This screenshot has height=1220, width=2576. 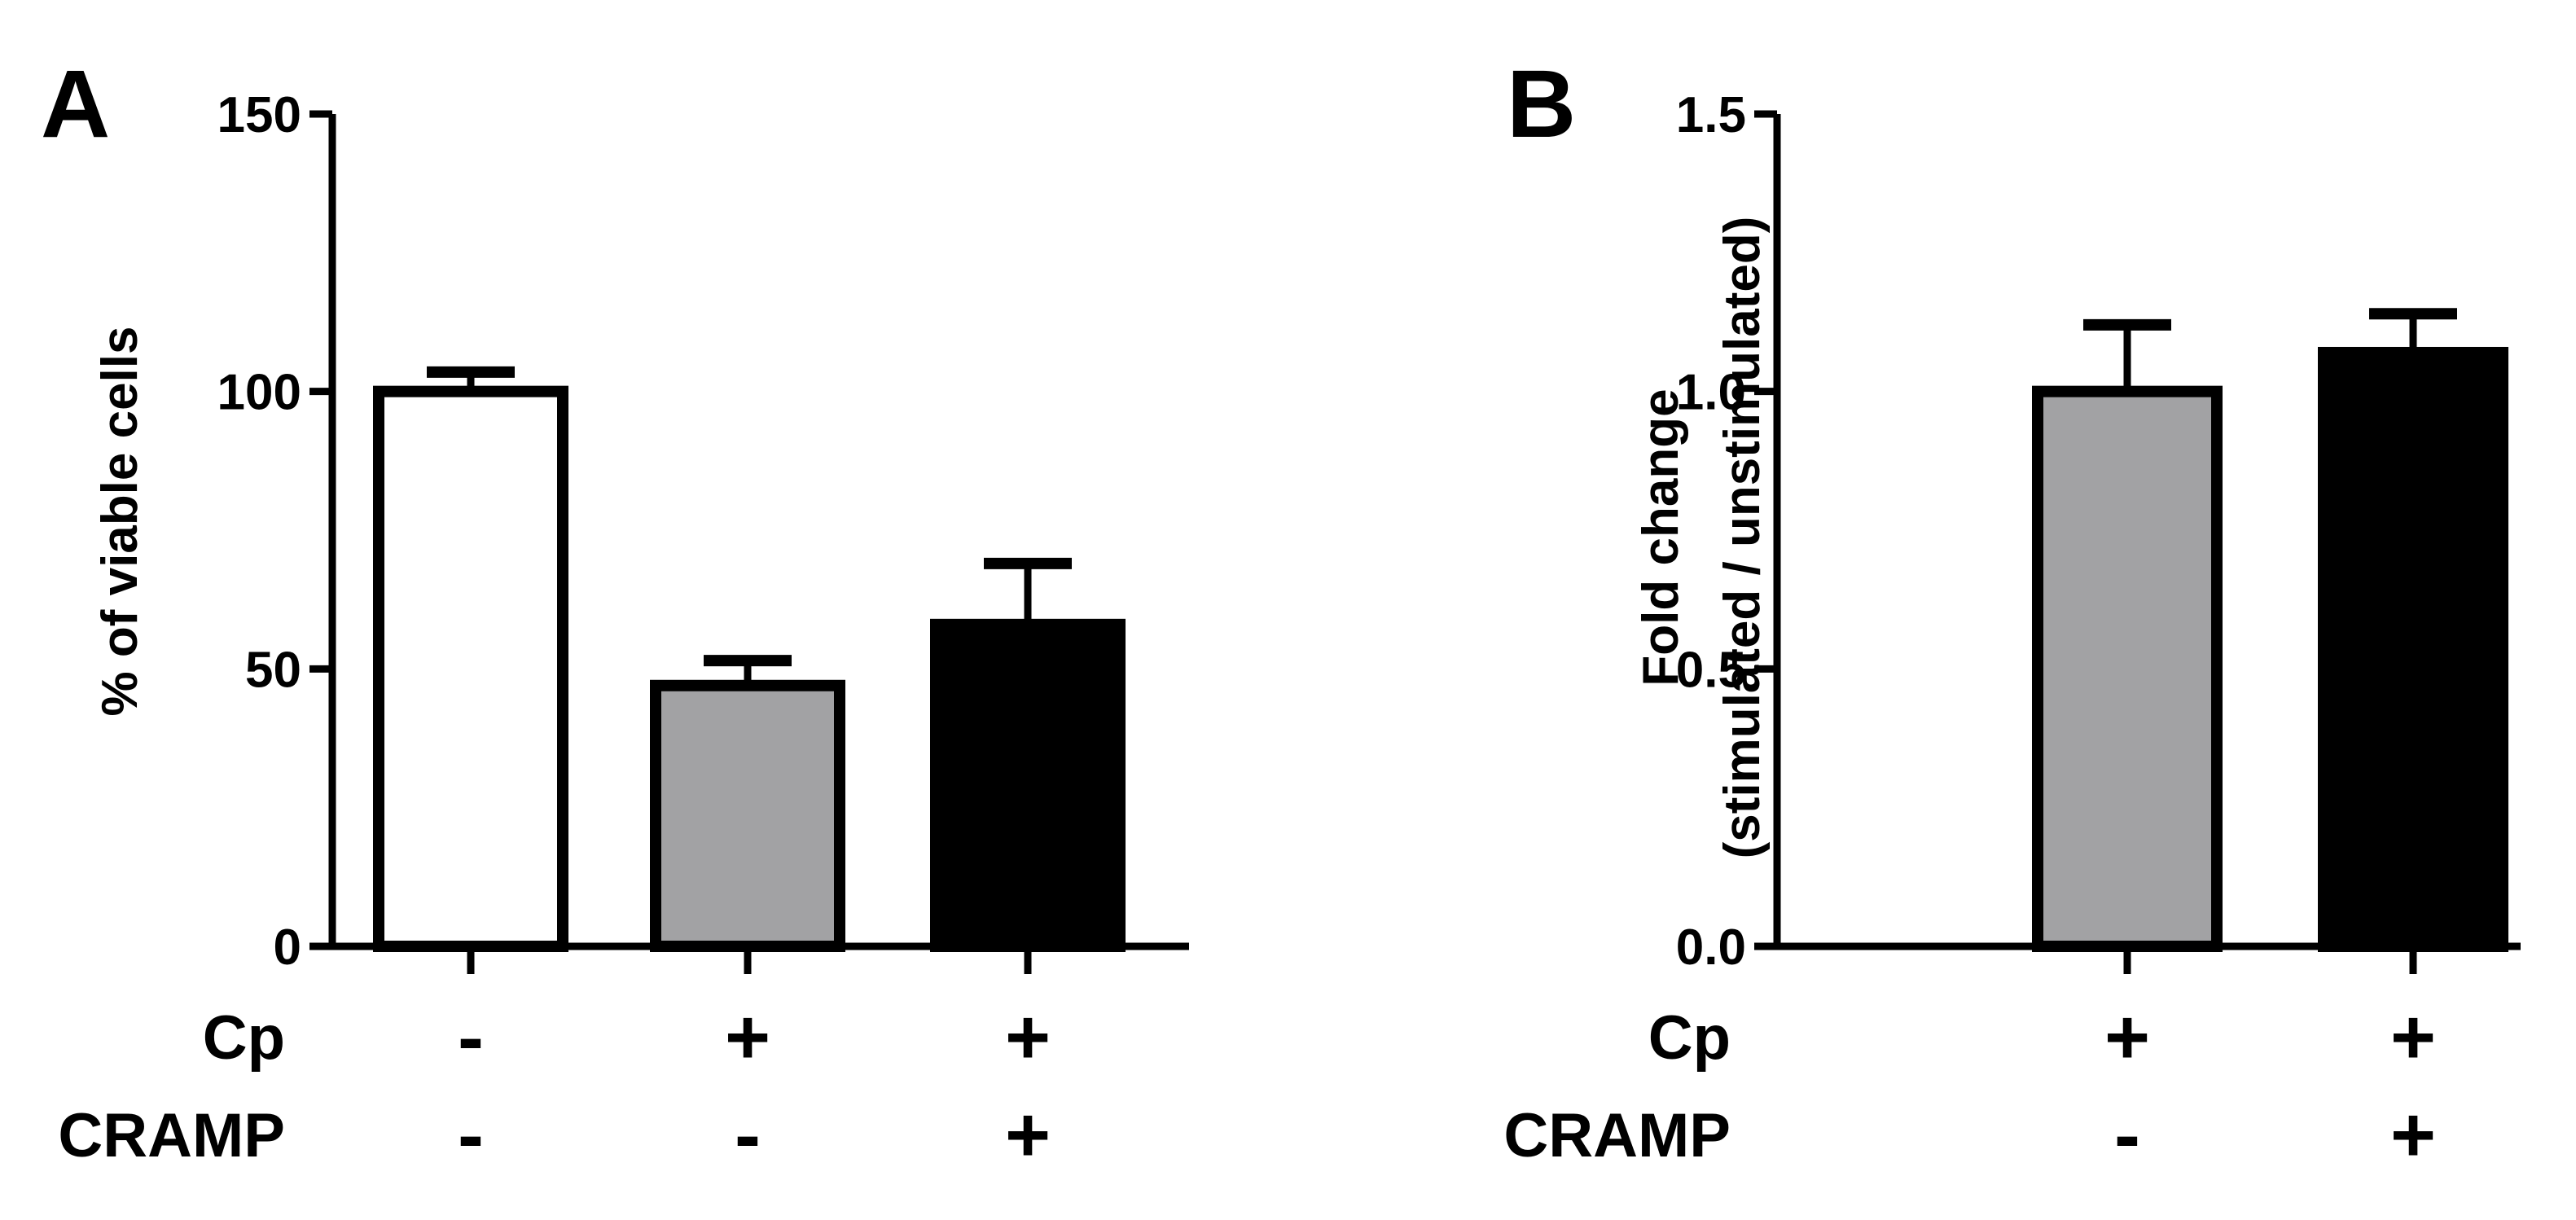 I want to click on panel-a-y-tick-label: 50, so click(x=273, y=670).